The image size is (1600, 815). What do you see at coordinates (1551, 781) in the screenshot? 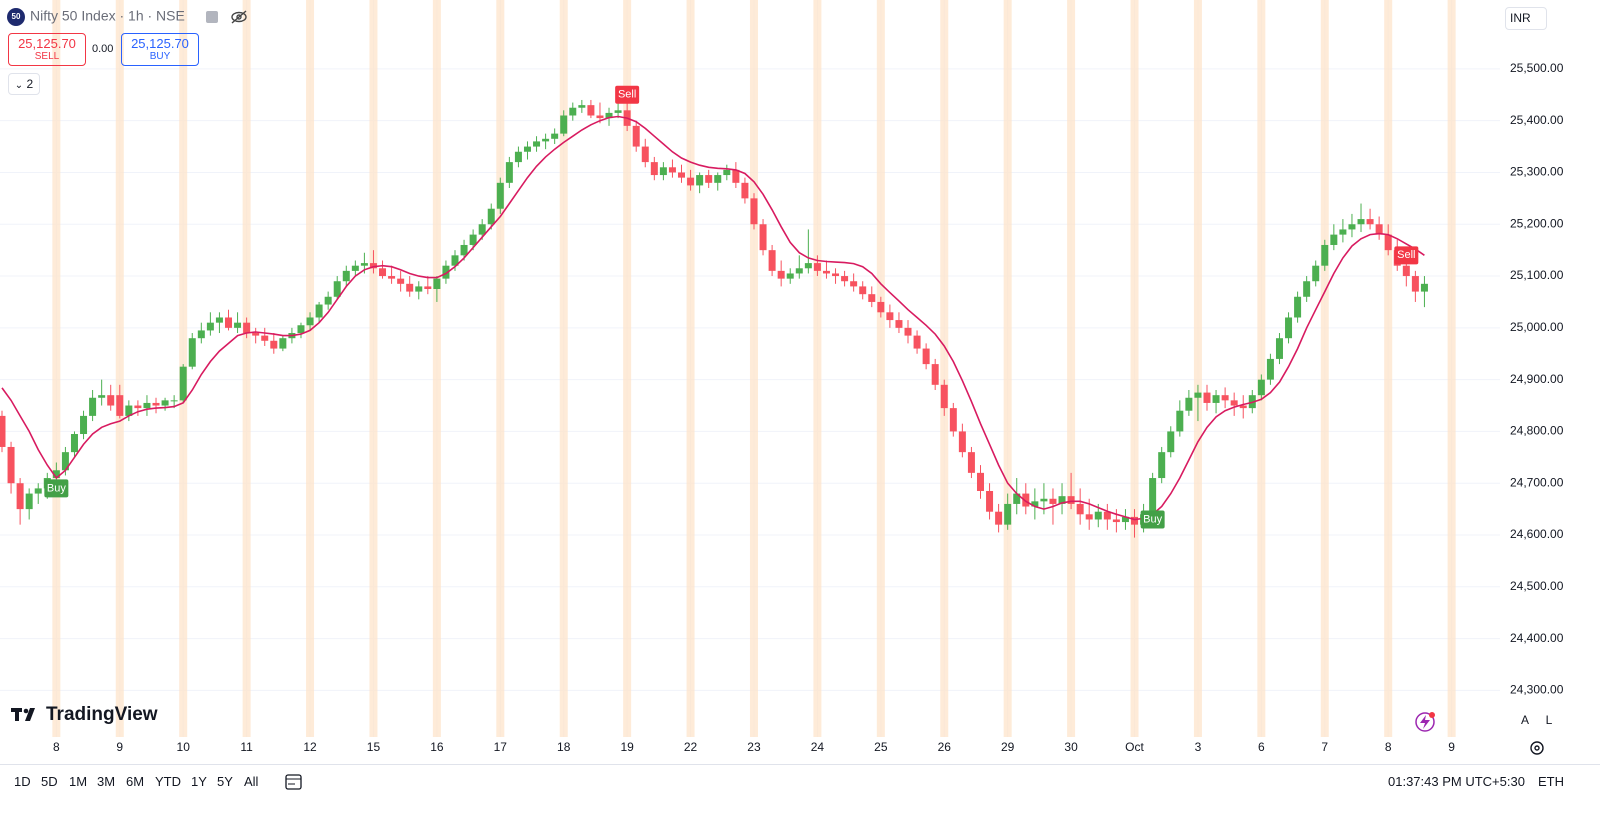
I see `session: ETH` at bounding box center [1551, 781].